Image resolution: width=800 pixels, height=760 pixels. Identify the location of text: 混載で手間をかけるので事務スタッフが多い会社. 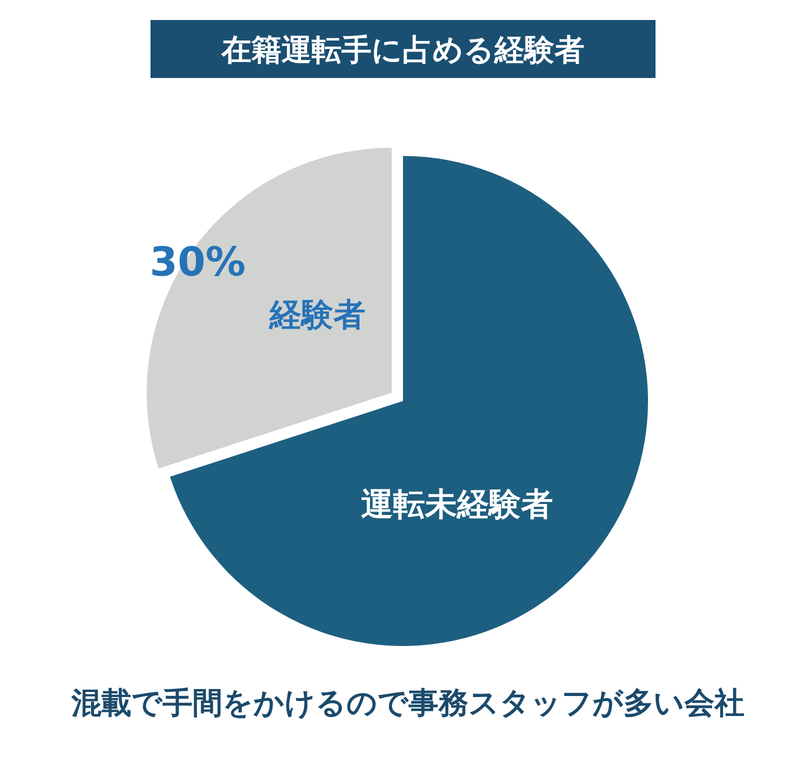
(407, 703).